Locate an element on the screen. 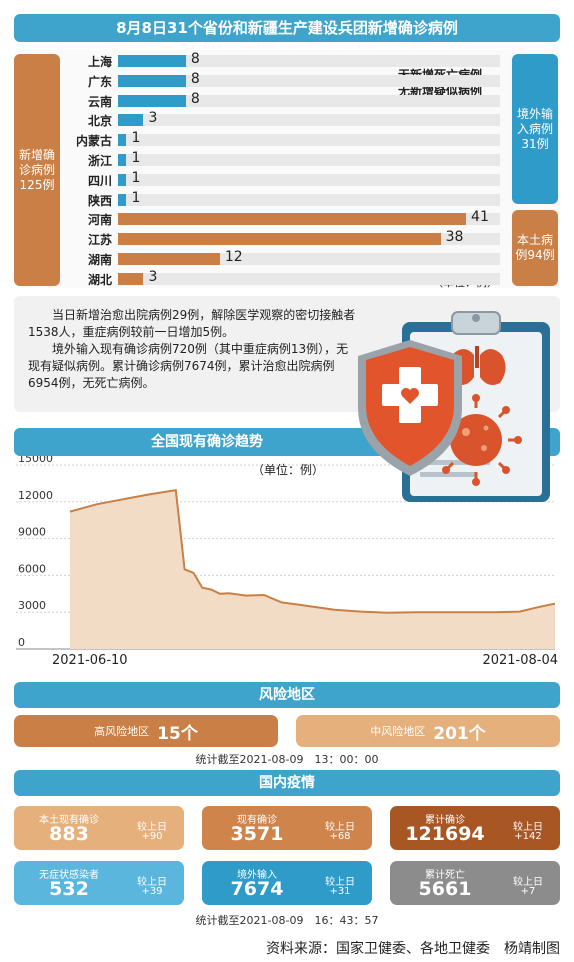 The width and height of the screenshot is (574, 962). card-delta: +39 is located at coordinates (152, 891).